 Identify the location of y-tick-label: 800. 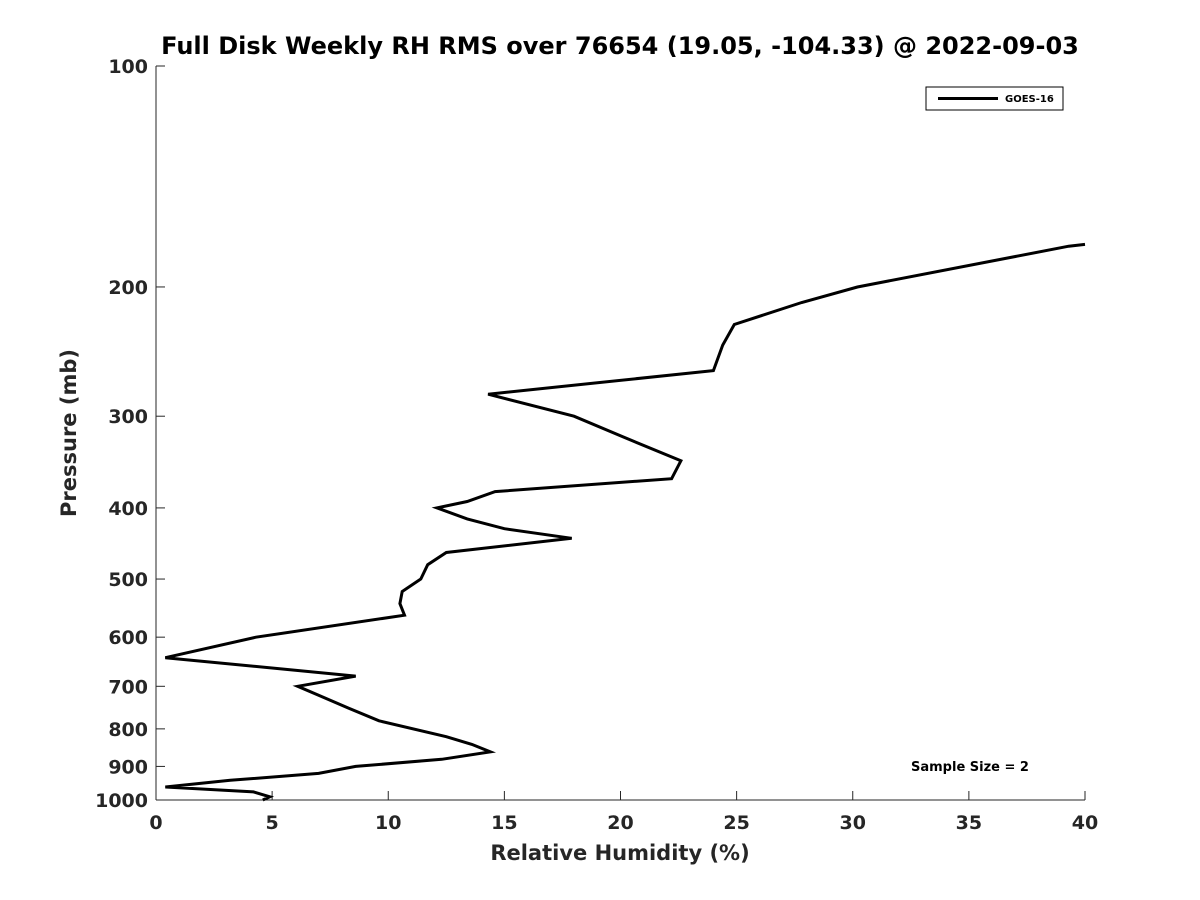
(128, 730).